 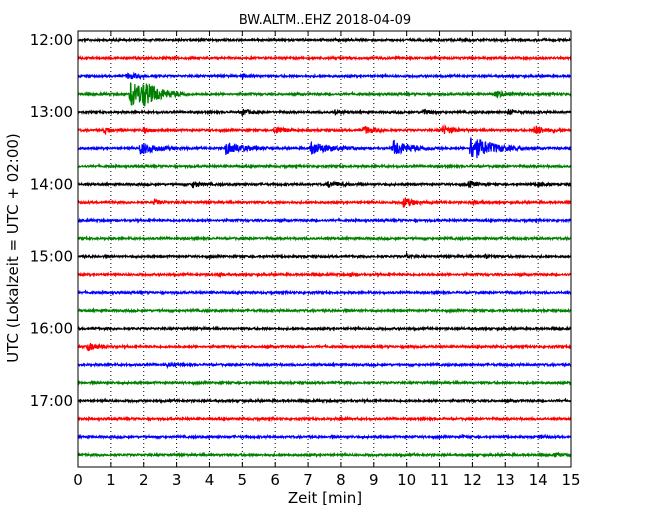 I want to click on chart-title: BW.ALTM..EHZ 2018-04-09, so click(x=325, y=20).